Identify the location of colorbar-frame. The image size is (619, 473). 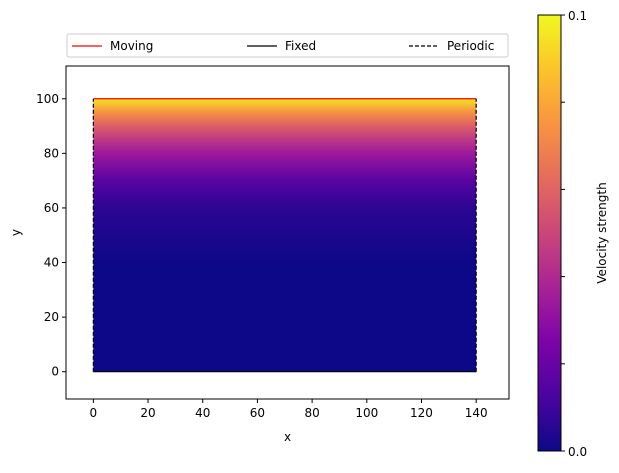
(549, 233).